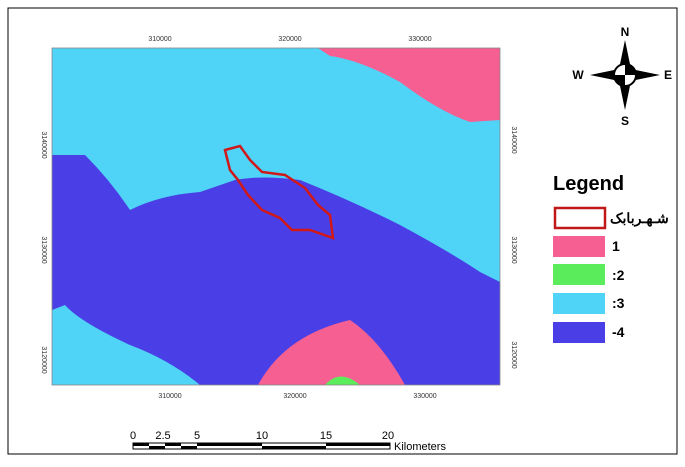 The height and width of the screenshot is (467, 685). Describe the element at coordinates (279, 192) in the screenshot. I see `city-boundary` at that location.